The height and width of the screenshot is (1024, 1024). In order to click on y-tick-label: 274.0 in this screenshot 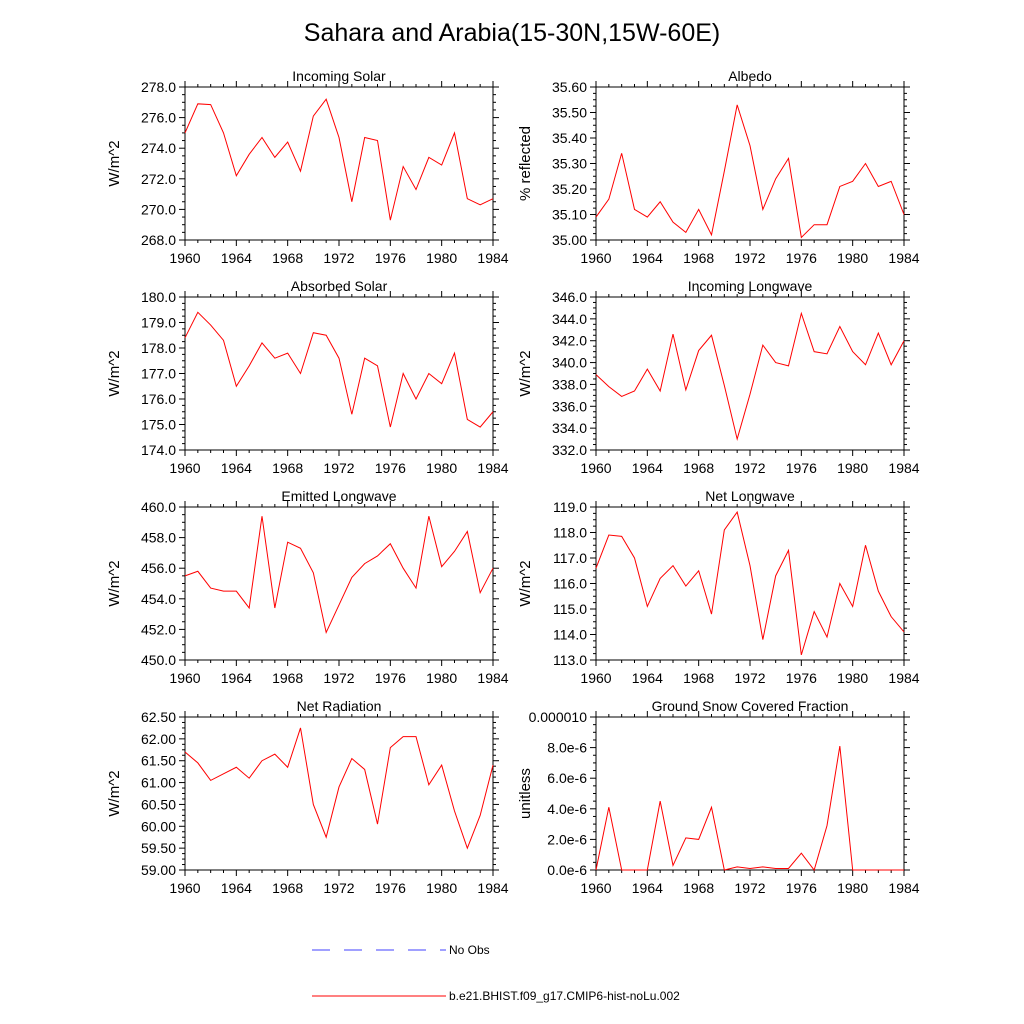, I will do `click(158, 148)`.